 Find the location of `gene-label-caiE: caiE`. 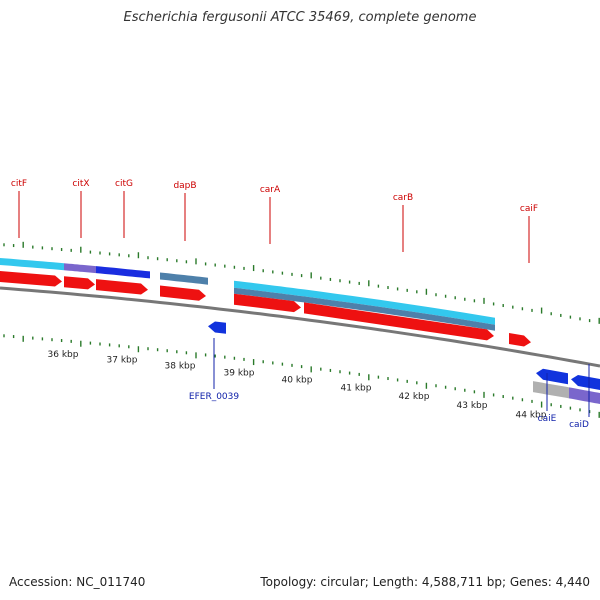

gene-label-caiE: caiE is located at coordinates (547, 419).